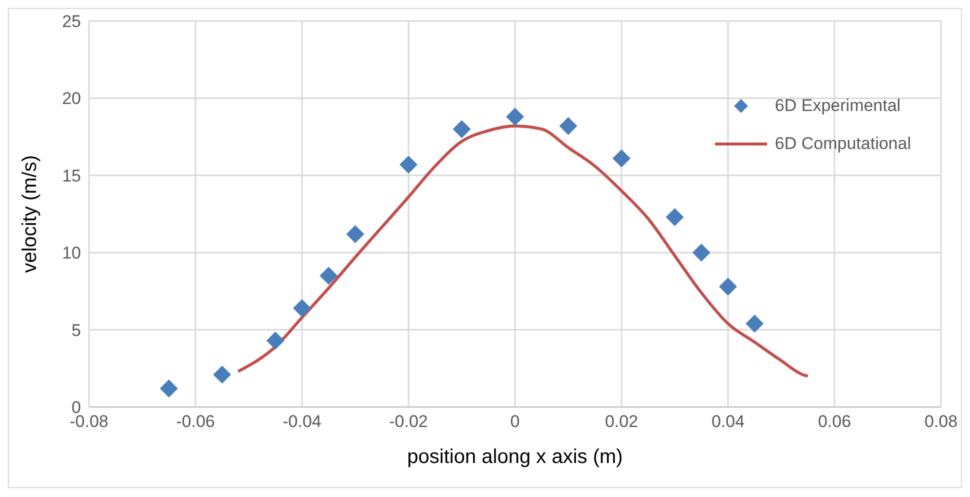  Describe the element at coordinates (515, 457) in the screenshot. I see `x-axis-title: position along x axis (m)` at that location.